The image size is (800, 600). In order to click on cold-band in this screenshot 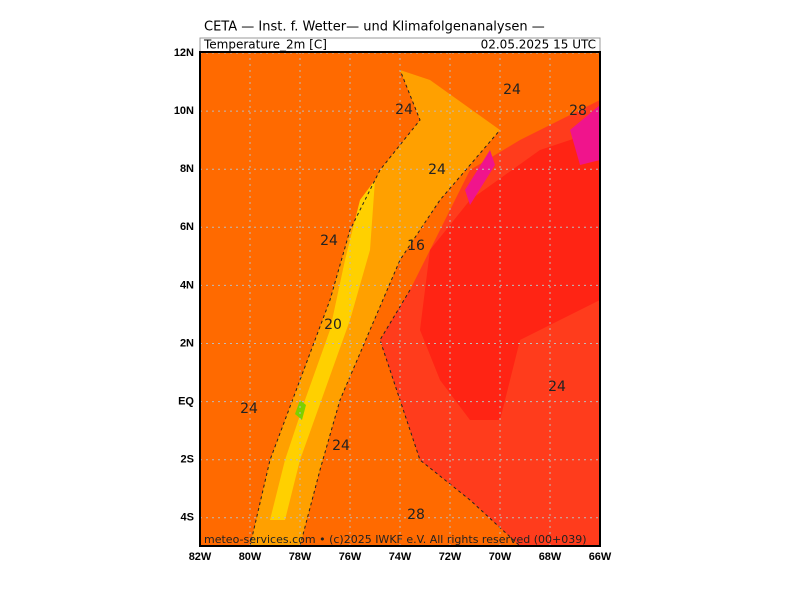, I will do `click(322, 350)`.